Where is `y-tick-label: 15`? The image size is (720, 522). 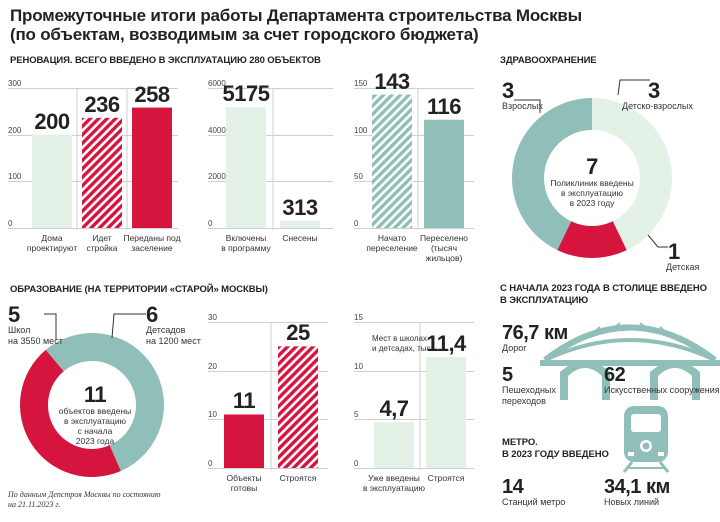 y-tick-label: 15 is located at coordinates (358, 317).